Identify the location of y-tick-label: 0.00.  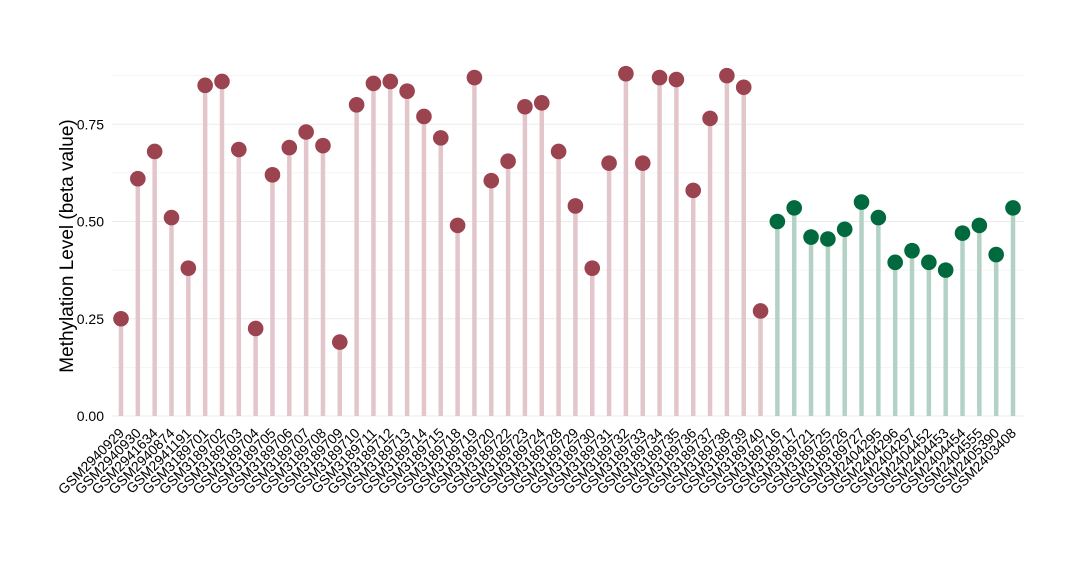
(90, 416).